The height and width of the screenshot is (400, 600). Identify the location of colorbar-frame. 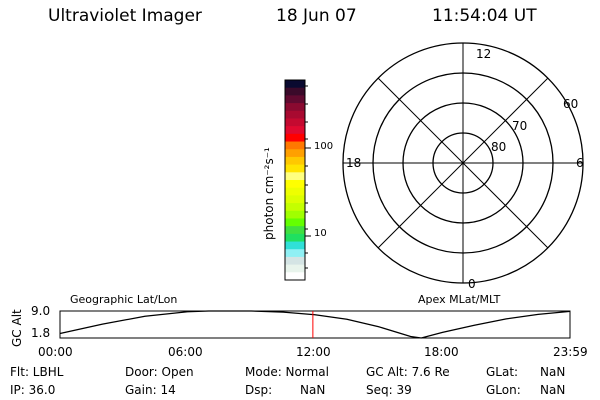
(295, 180).